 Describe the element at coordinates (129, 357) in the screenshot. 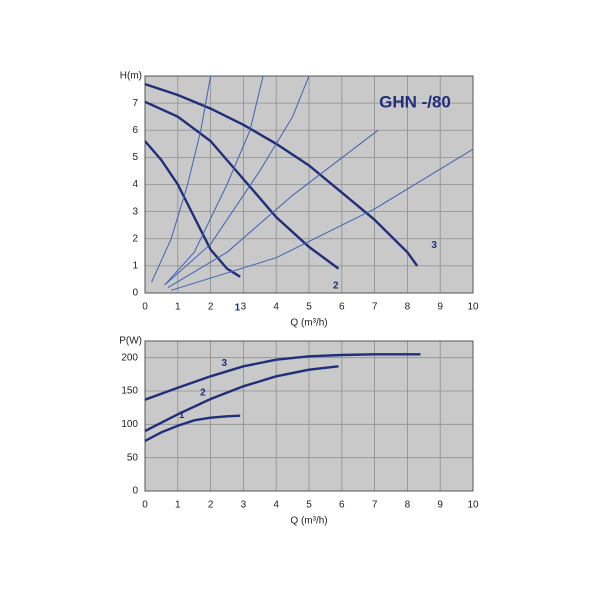

I see `y-tick-label: 200` at that location.